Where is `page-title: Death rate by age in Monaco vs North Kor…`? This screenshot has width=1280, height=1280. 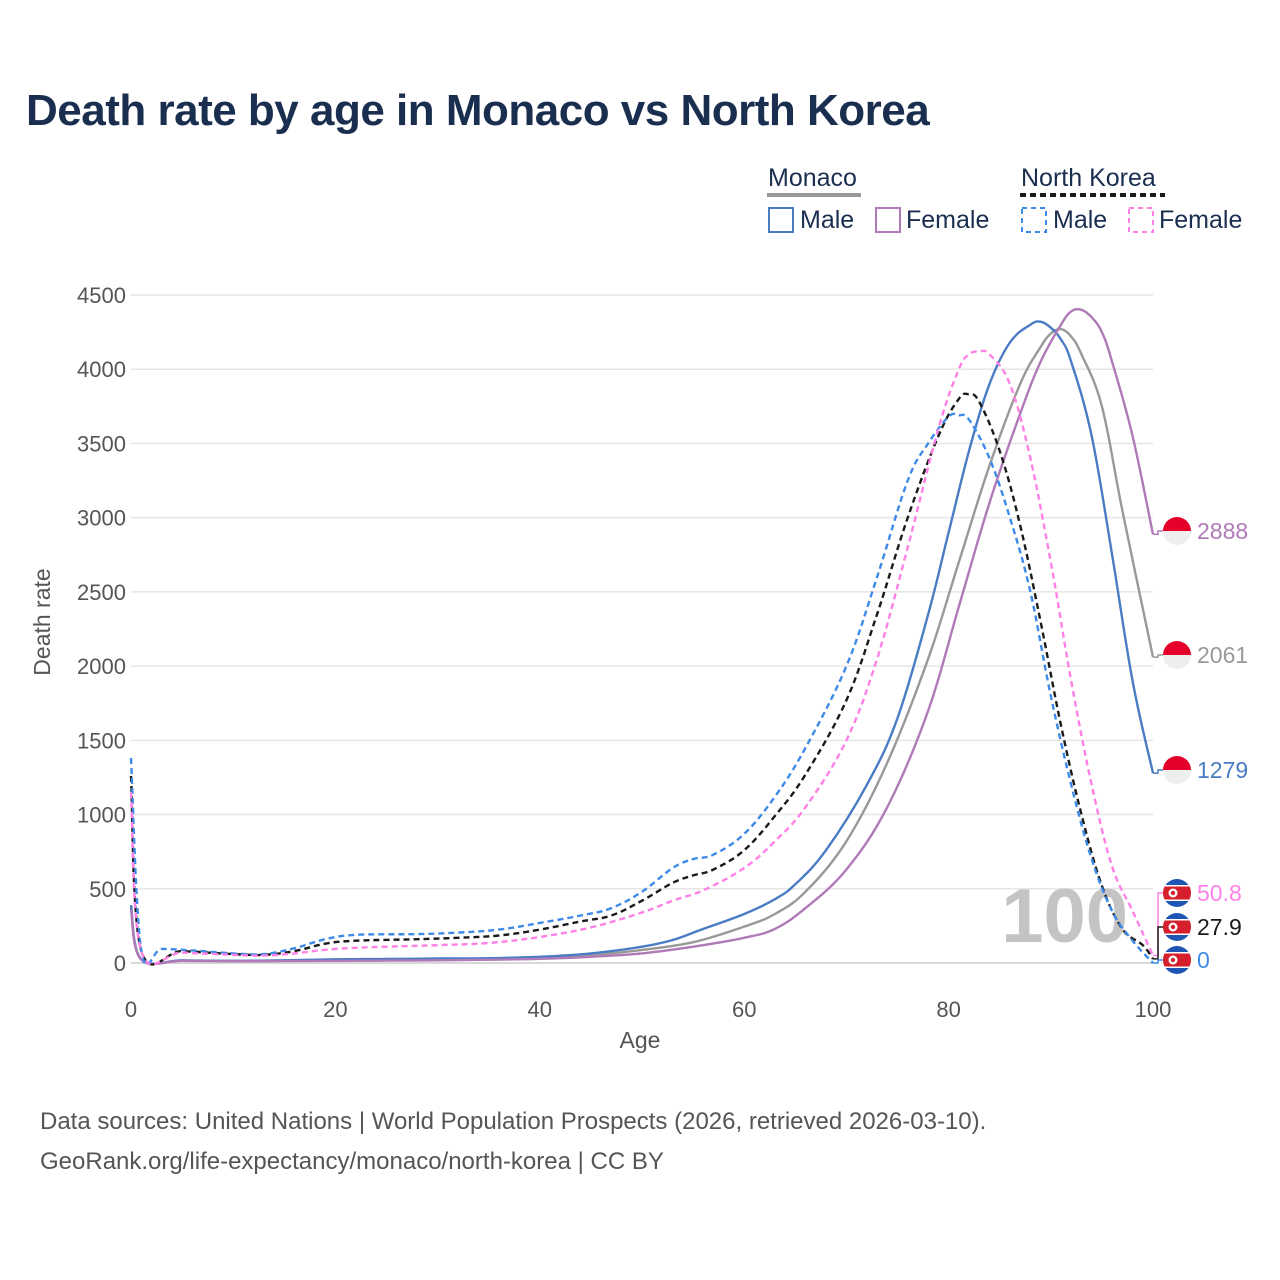
page-title: Death rate by age in Monaco vs North Kor… is located at coordinates (478, 110).